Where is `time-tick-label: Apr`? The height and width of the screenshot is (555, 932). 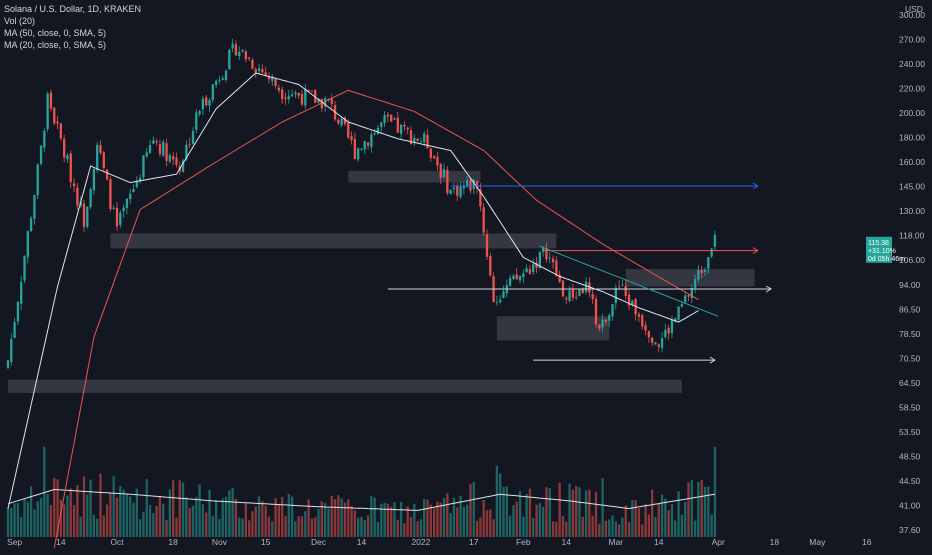
time-tick-label: Apr is located at coordinates (718, 542).